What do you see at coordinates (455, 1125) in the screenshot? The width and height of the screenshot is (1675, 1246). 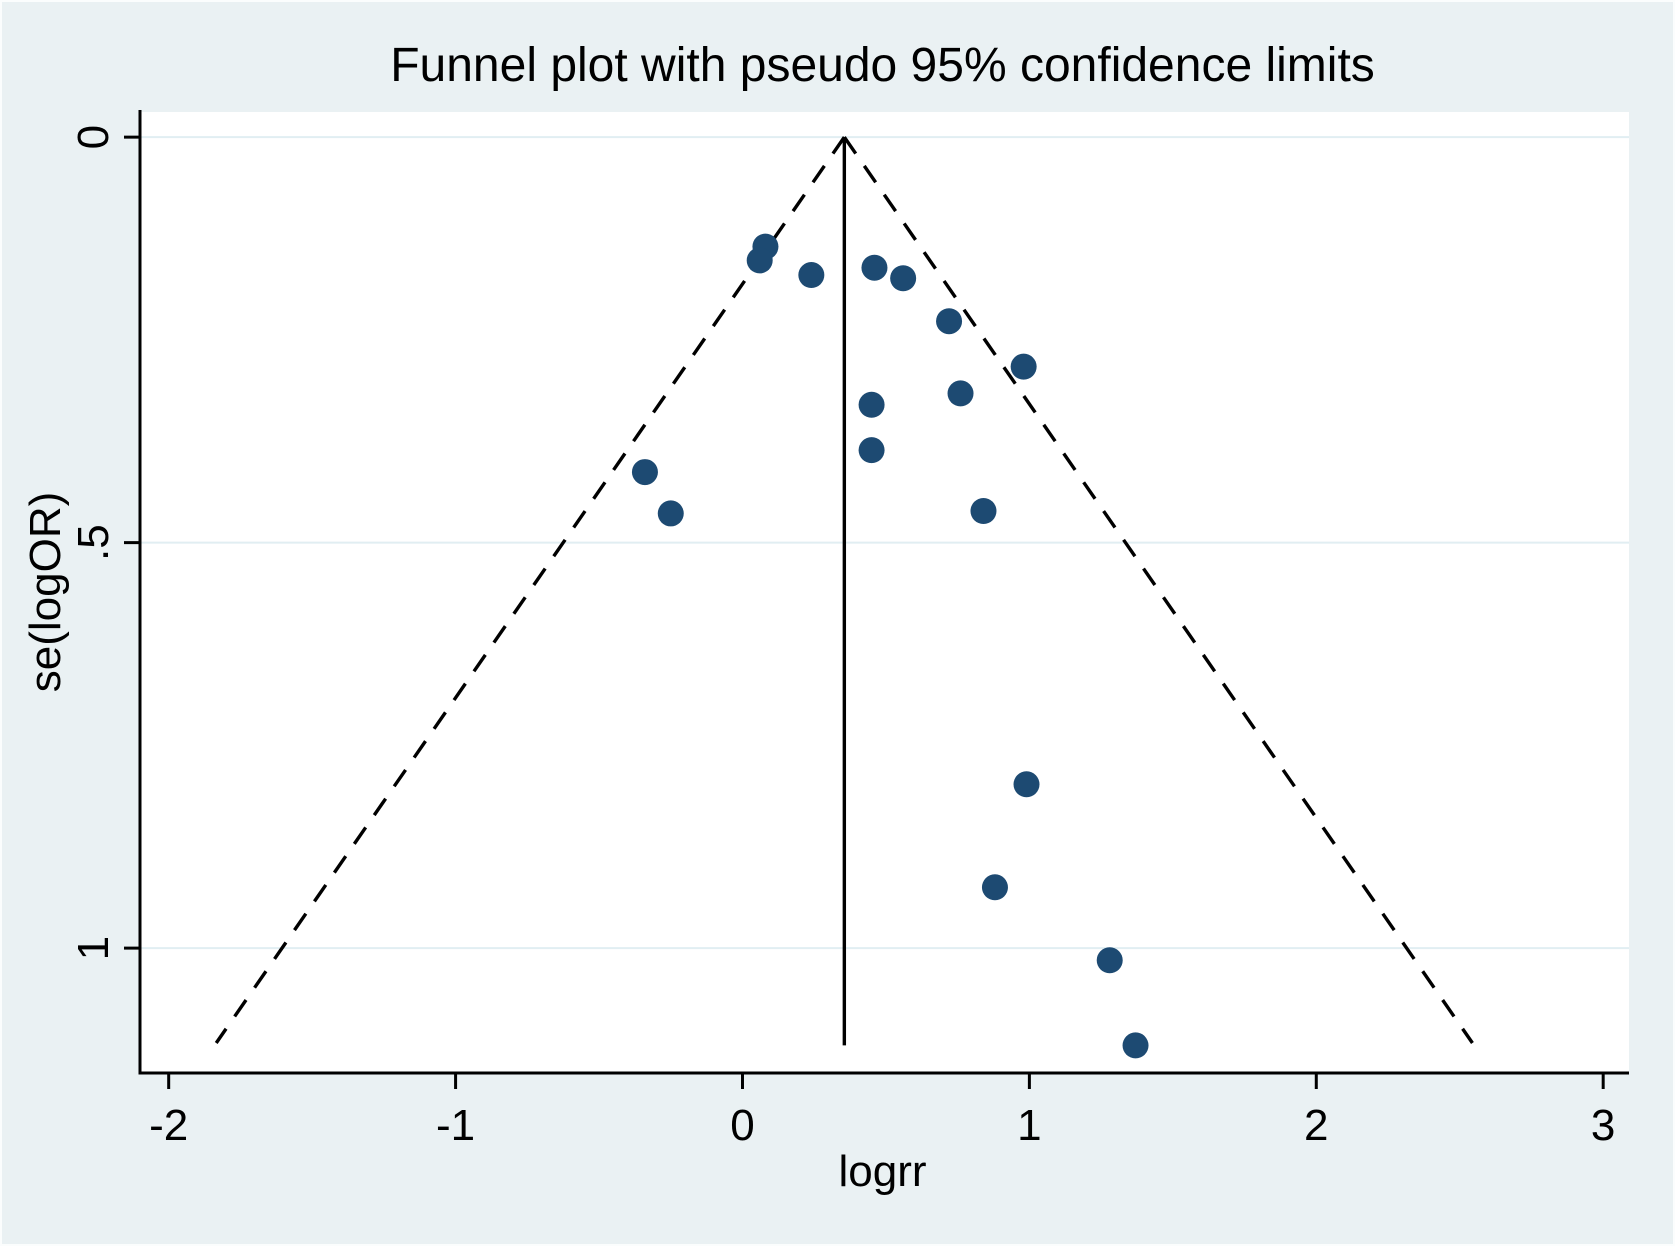 I see `x-tick-label: -1` at bounding box center [455, 1125].